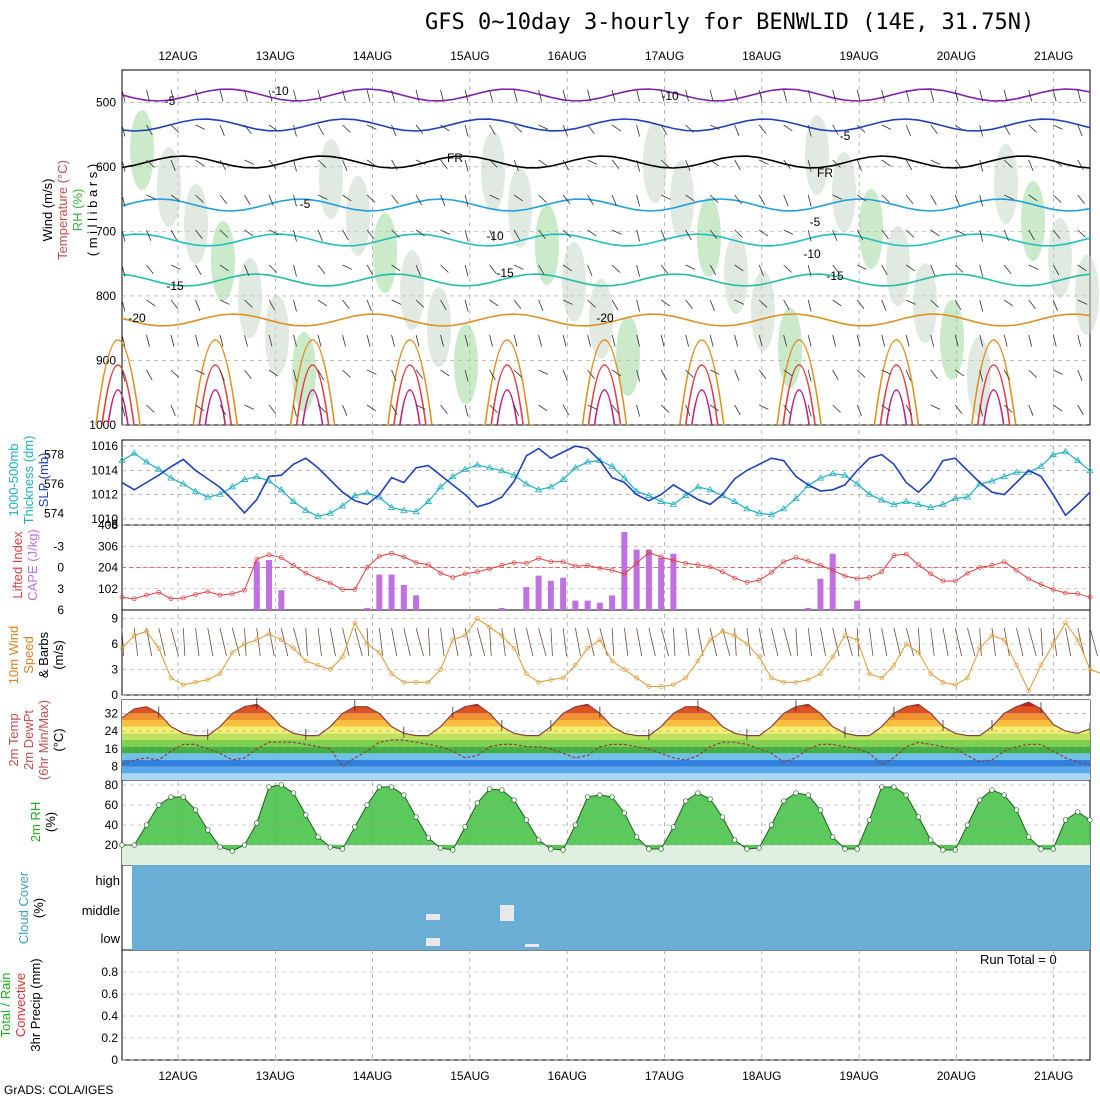 The height and width of the screenshot is (1100, 1100). What do you see at coordinates (605, 318) in the screenshot?
I see `contour-label: -20` at bounding box center [605, 318].